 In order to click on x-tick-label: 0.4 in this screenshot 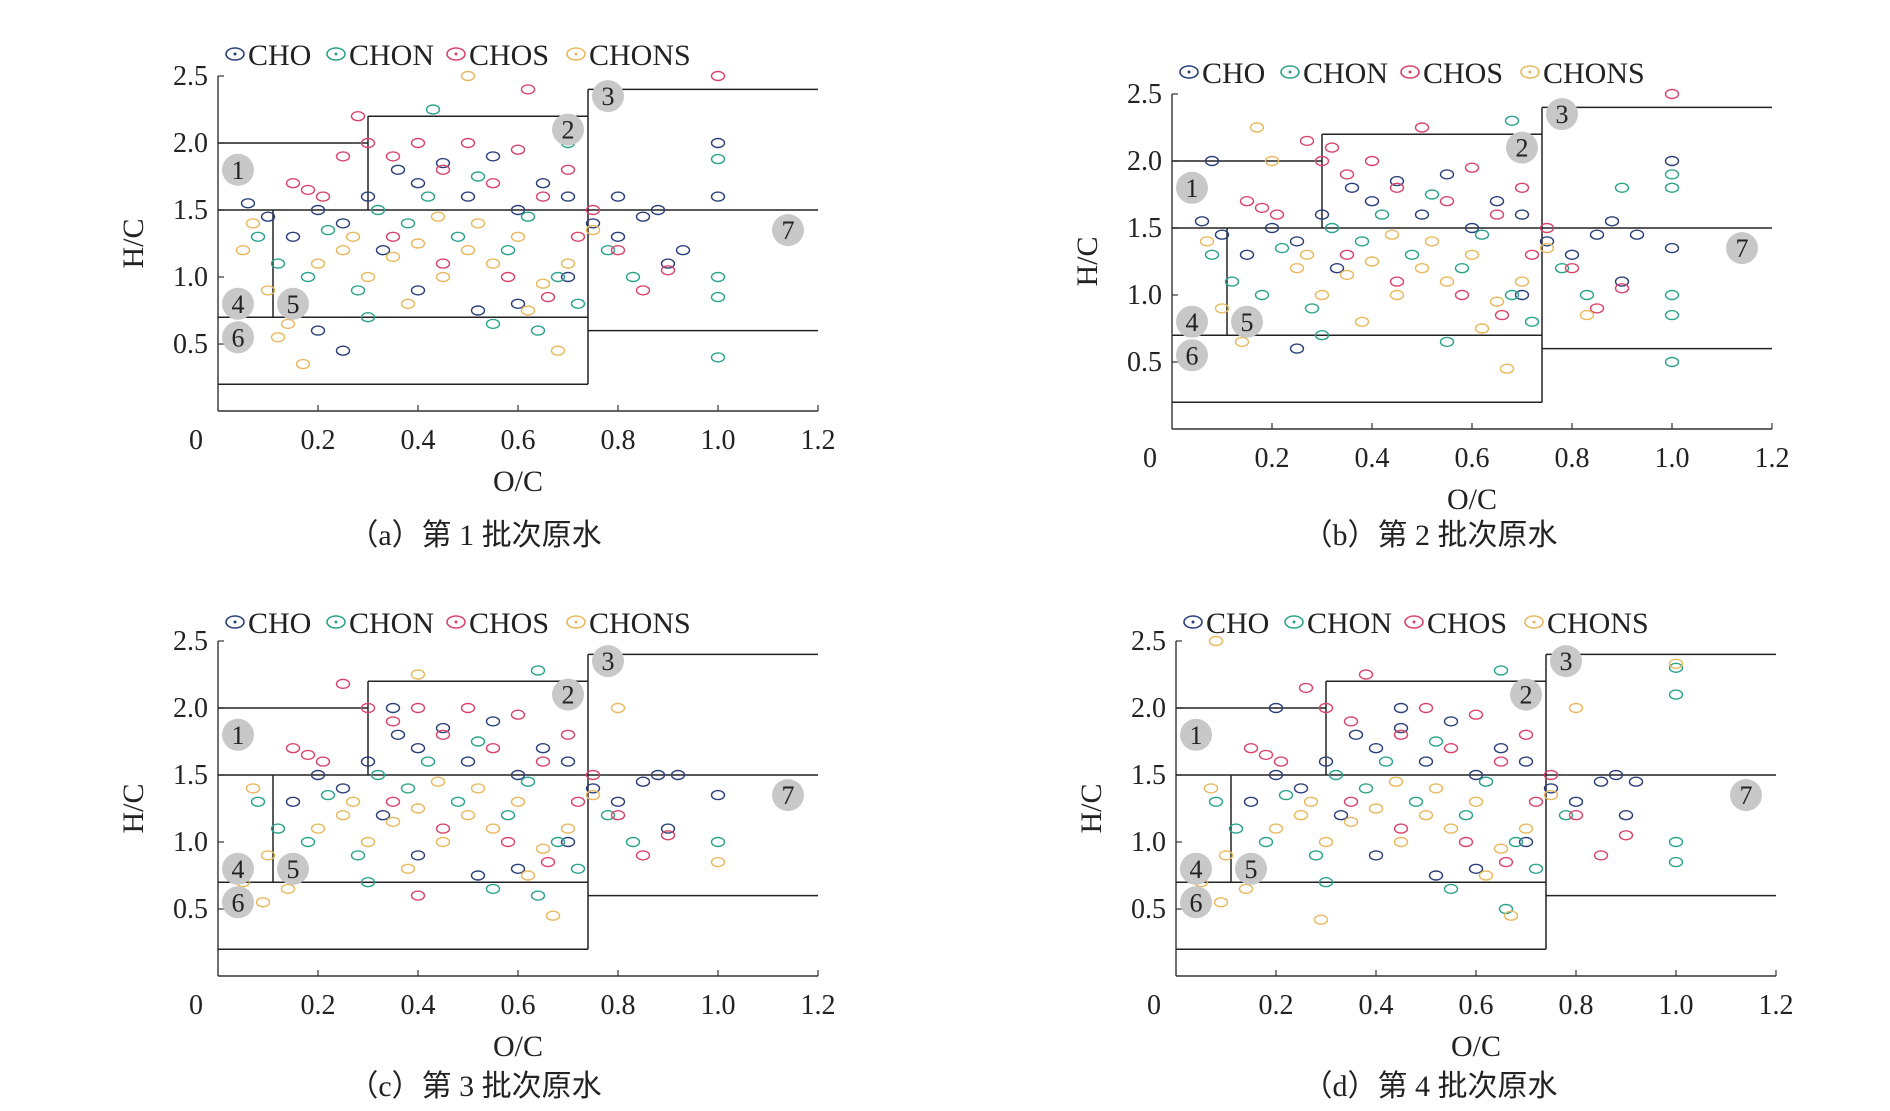, I will do `click(418, 440)`.